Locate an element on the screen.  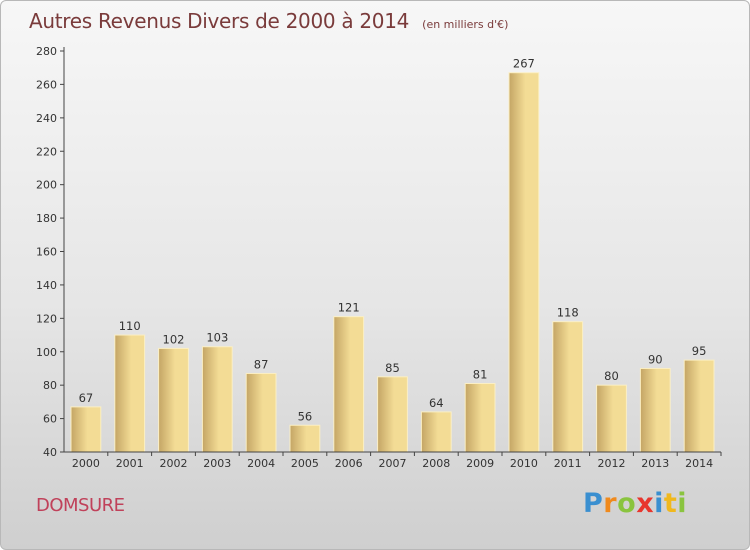
value-label-2000: 67 is located at coordinates (86, 398).